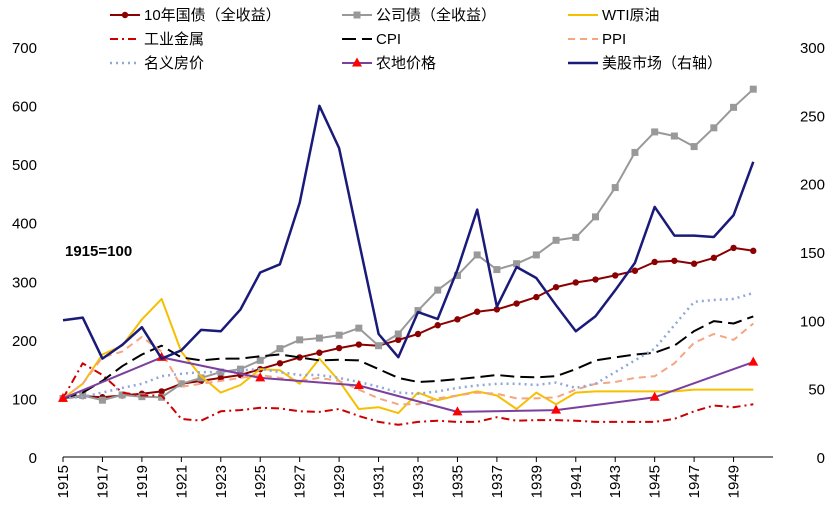 This screenshot has height=520, width=826. What do you see at coordinates (631, 15) in the screenshot?
I see `legend-label: WTI原油` at bounding box center [631, 15].